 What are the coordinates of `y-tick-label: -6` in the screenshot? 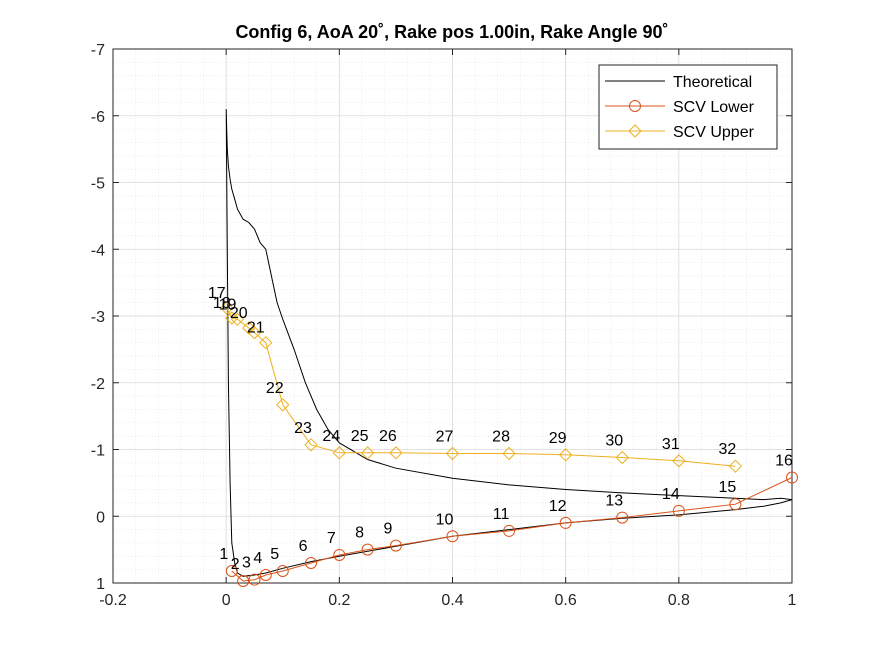 It's located at (98, 117).